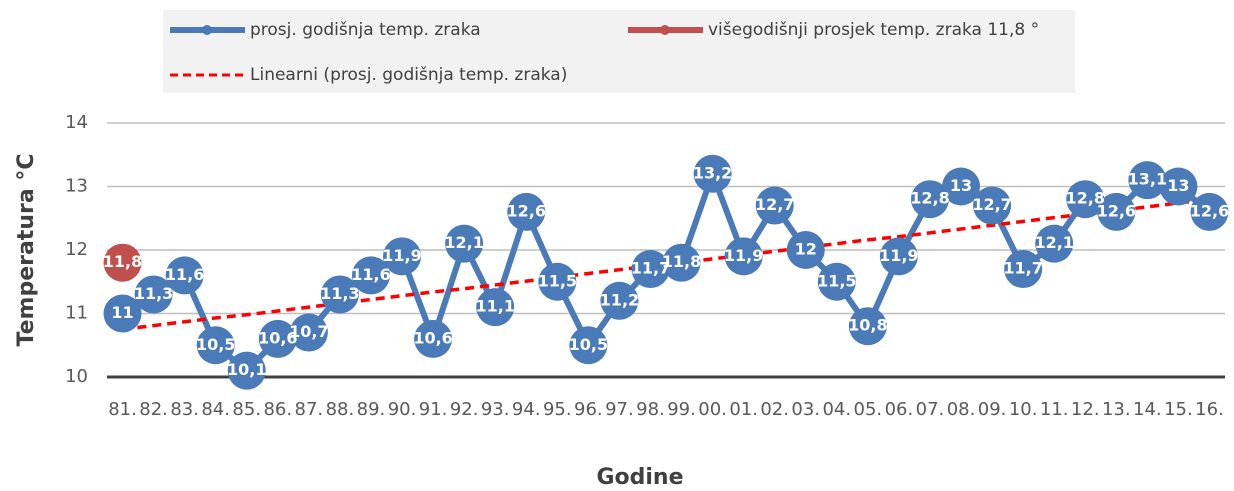 The height and width of the screenshot is (491, 1234). What do you see at coordinates (153, 409) in the screenshot?
I see `x-tick-label: 82.` at bounding box center [153, 409].